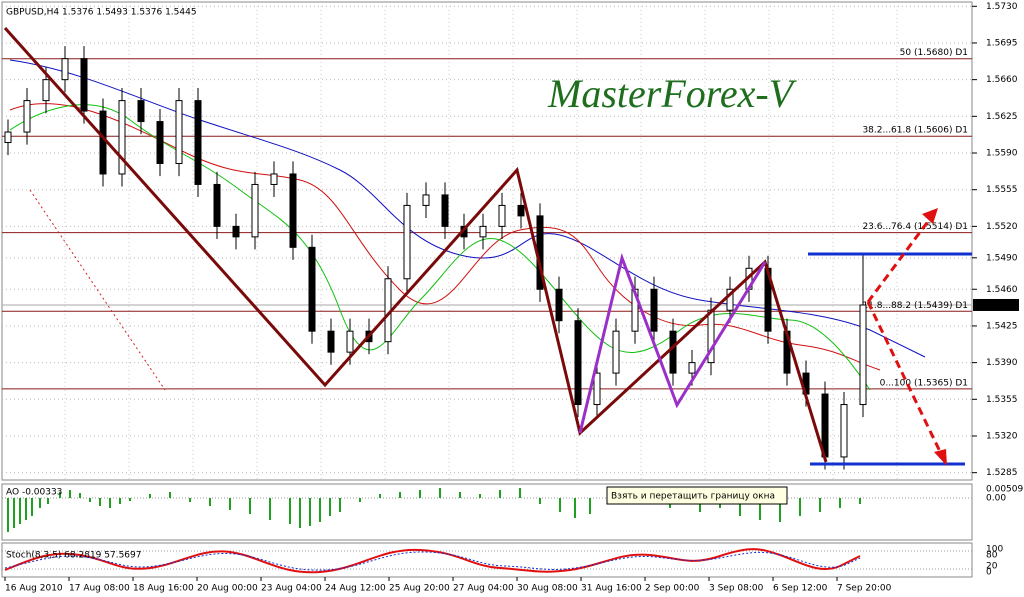  Describe the element at coordinates (611, 589) in the screenshot. I see `date-label: 31 Aug 16:00` at that location.